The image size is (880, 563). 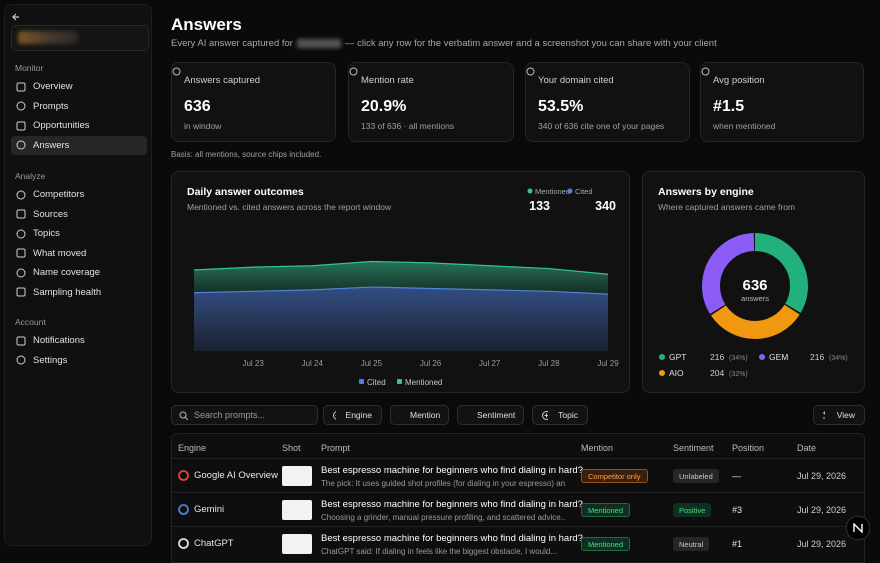 What do you see at coordinates (431, 363) in the screenshot?
I see `x-tick-label: Jul 26` at bounding box center [431, 363].